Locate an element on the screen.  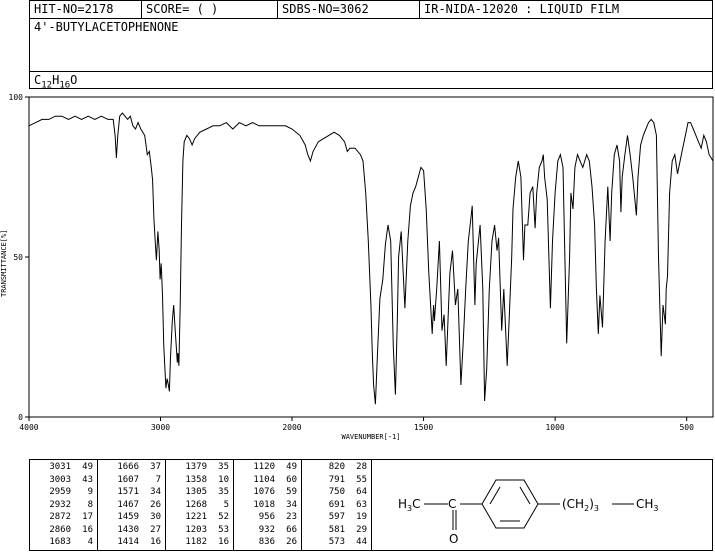
x-tick-label: 1500 is located at coordinates (423, 427).